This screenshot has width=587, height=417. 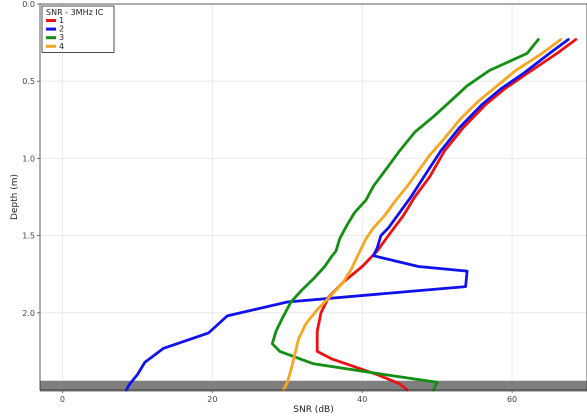 What do you see at coordinates (212, 399) in the screenshot?
I see `x-tick-label: 20` at bounding box center [212, 399].